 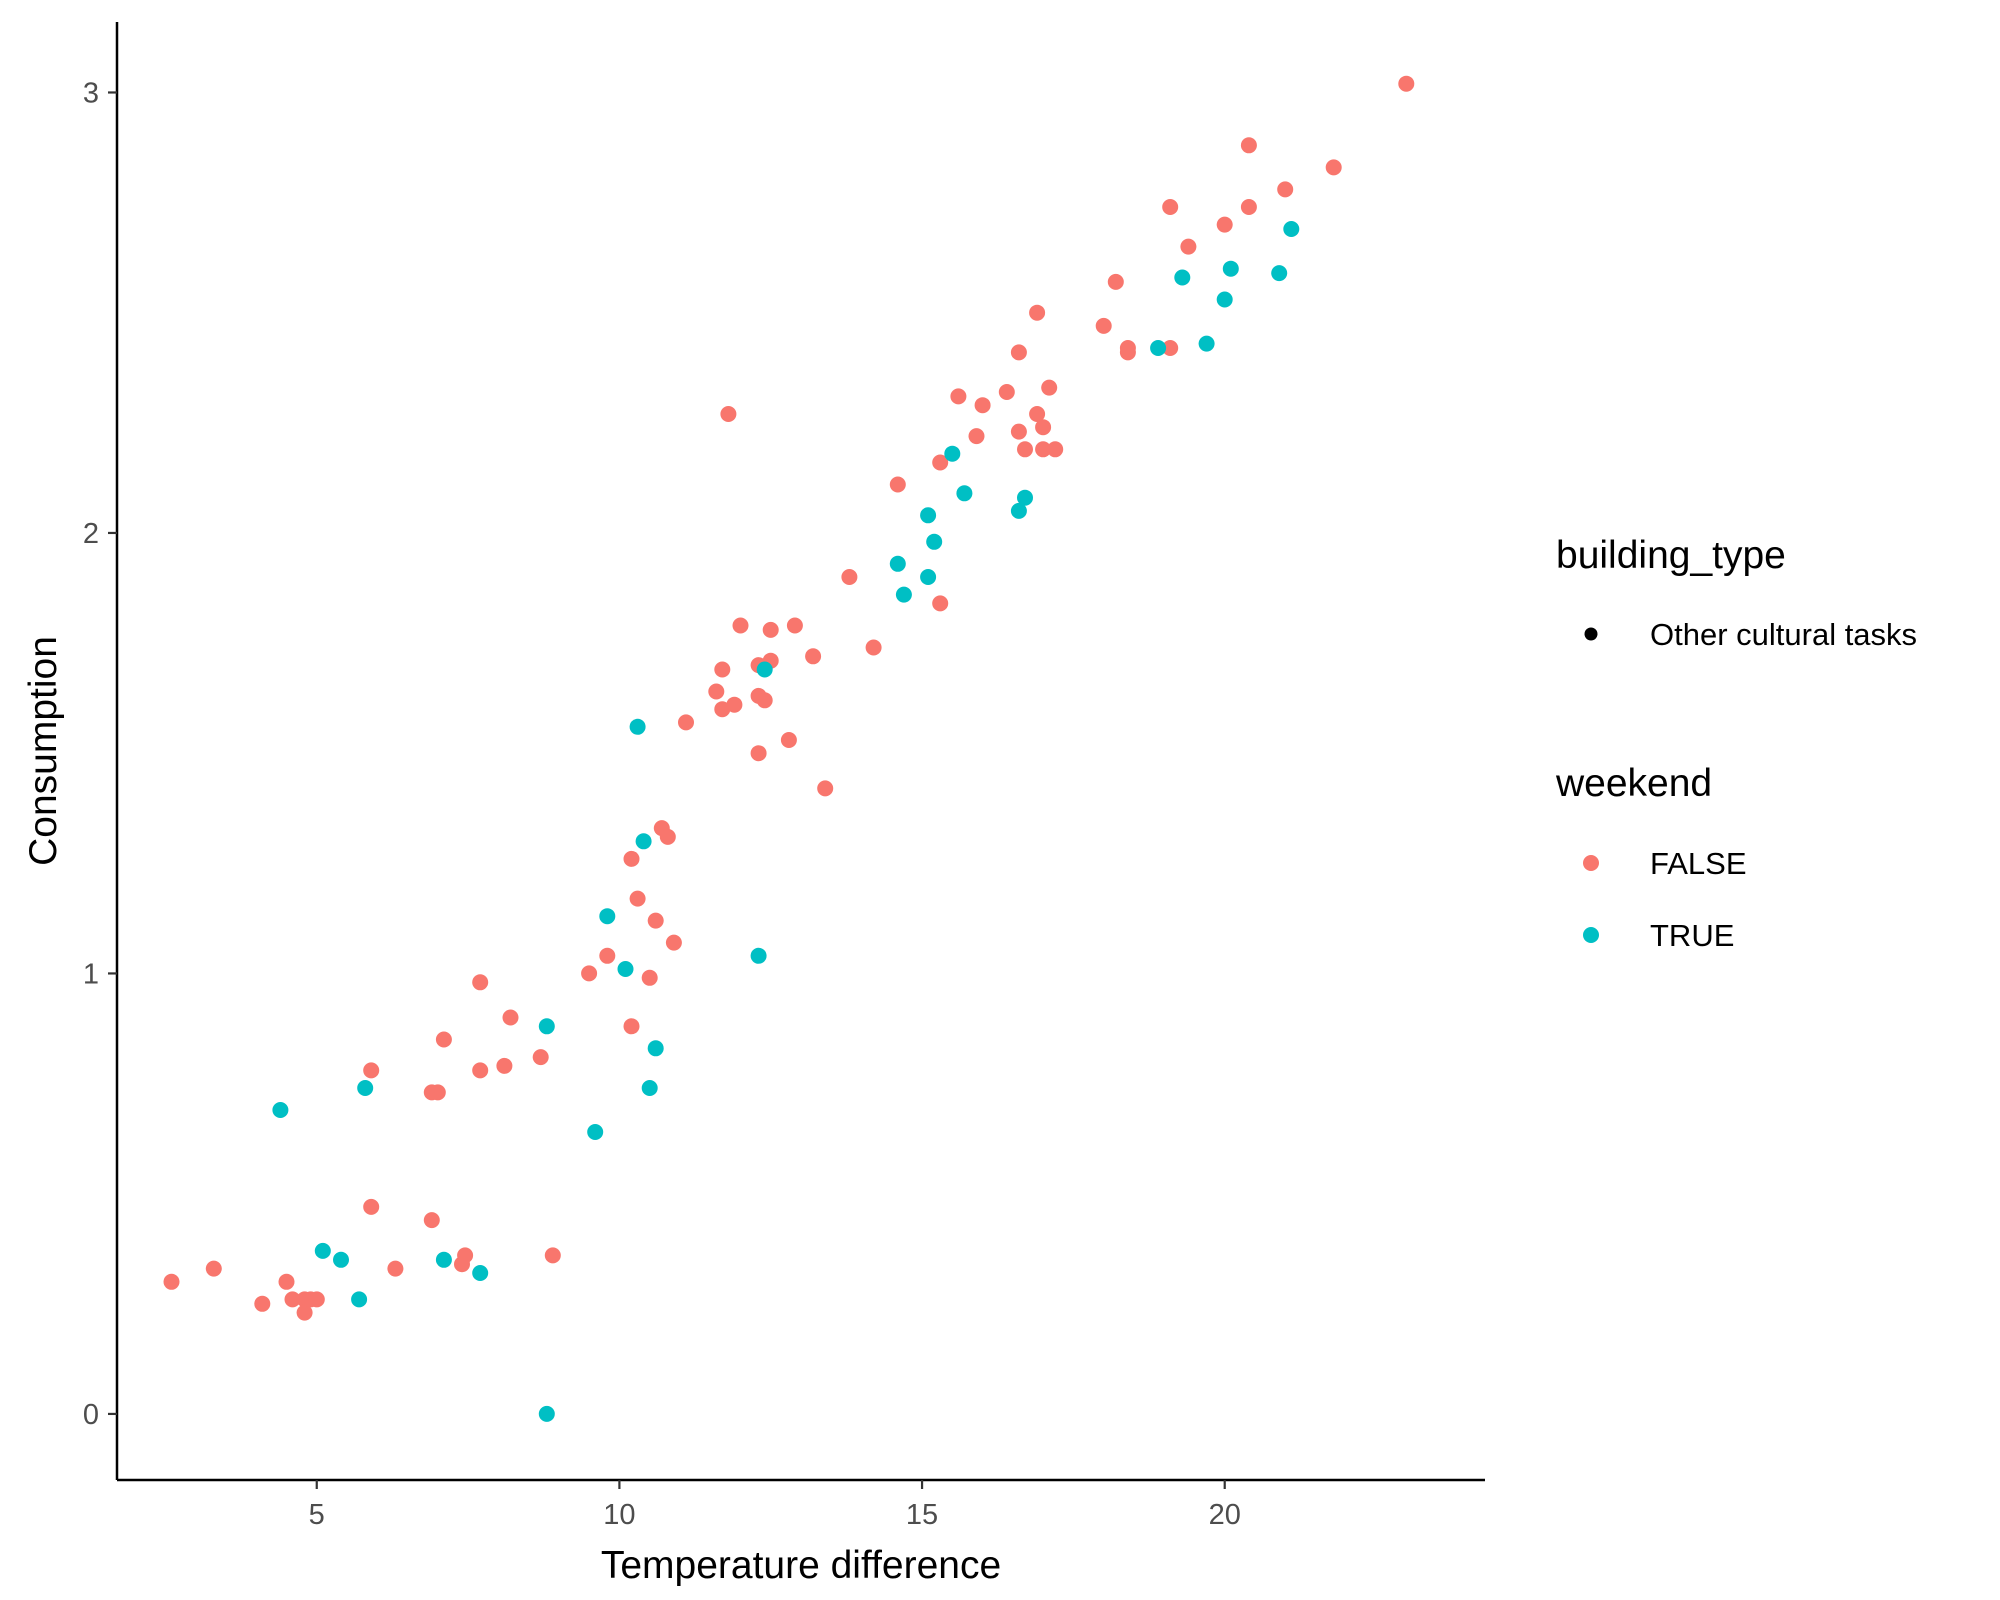 I want to click on legend-building-type-label: Other cultural tasks, so click(x=1783, y=634).